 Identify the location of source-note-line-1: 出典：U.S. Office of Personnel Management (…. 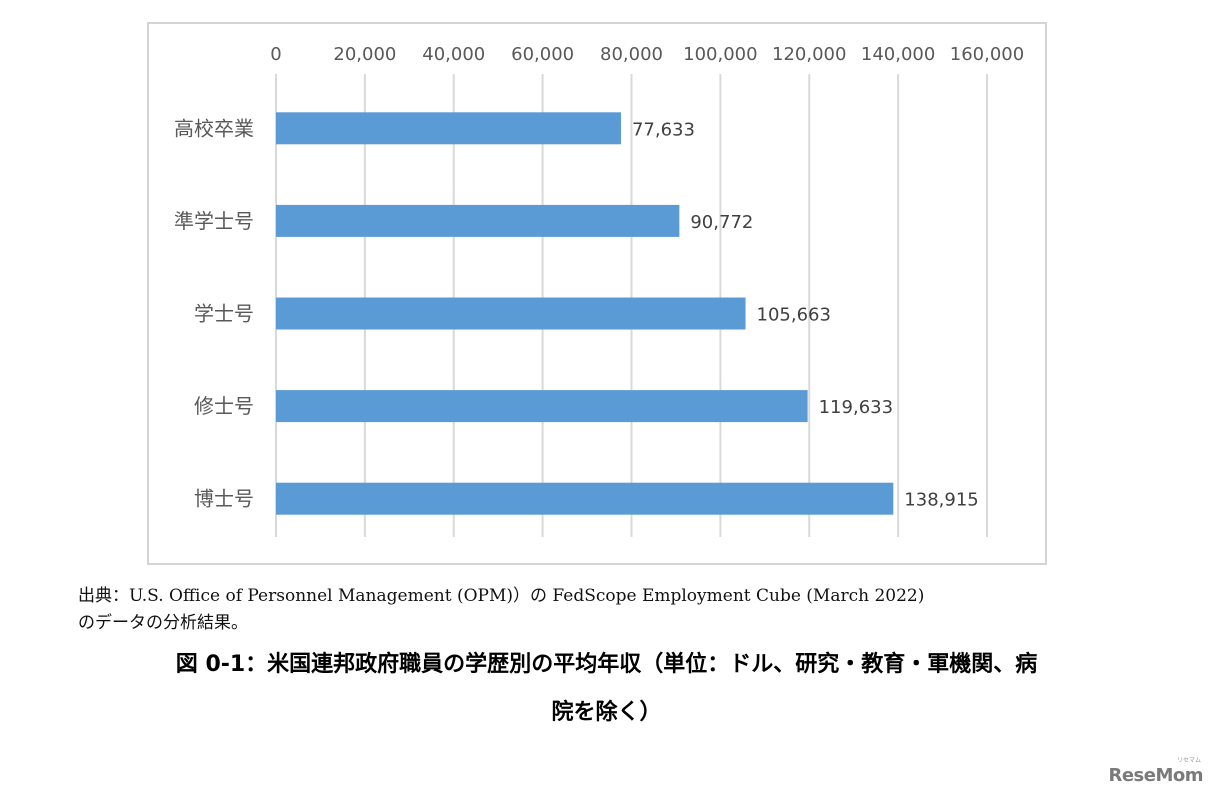
(501, 596).